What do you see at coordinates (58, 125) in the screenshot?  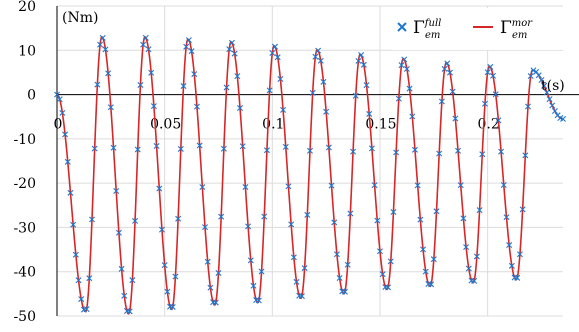 I see `x-tick-label: 0` at bounding box center [58, 125].